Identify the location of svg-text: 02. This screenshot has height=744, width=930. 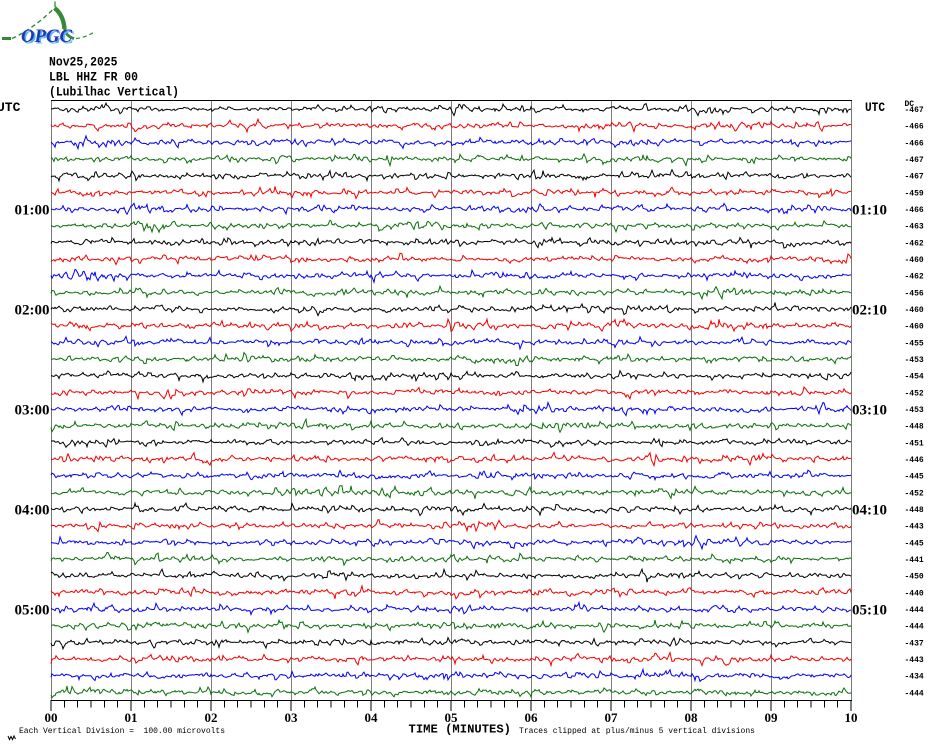
(211, 717).